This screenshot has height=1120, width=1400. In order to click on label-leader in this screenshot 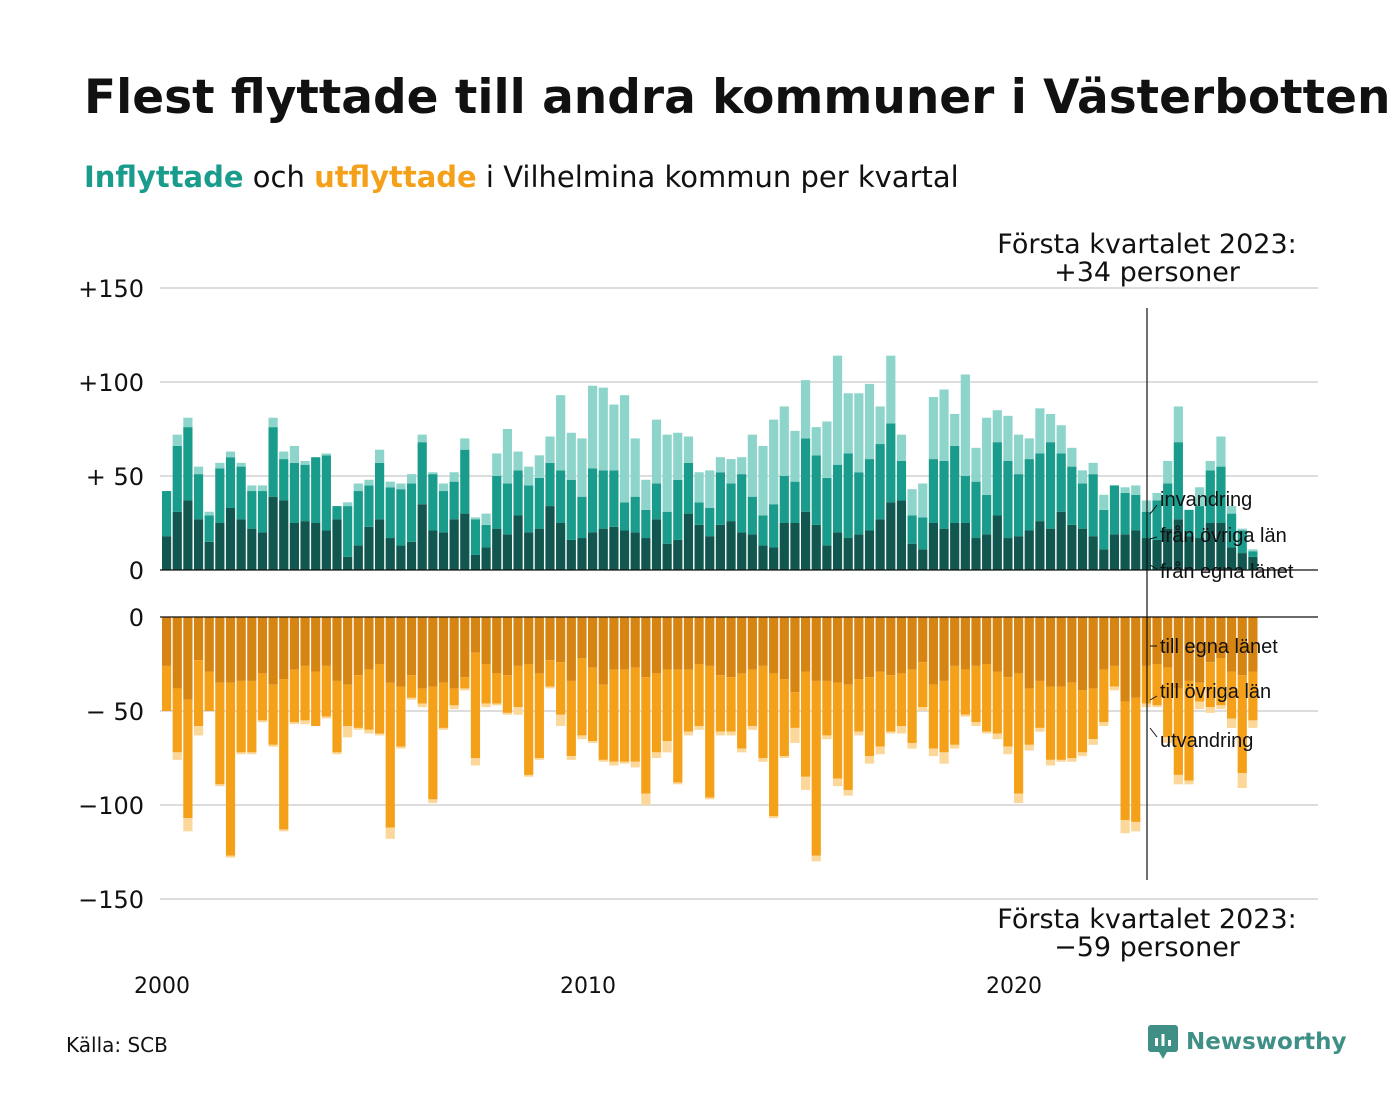, I will do `click(1153, 567)`.